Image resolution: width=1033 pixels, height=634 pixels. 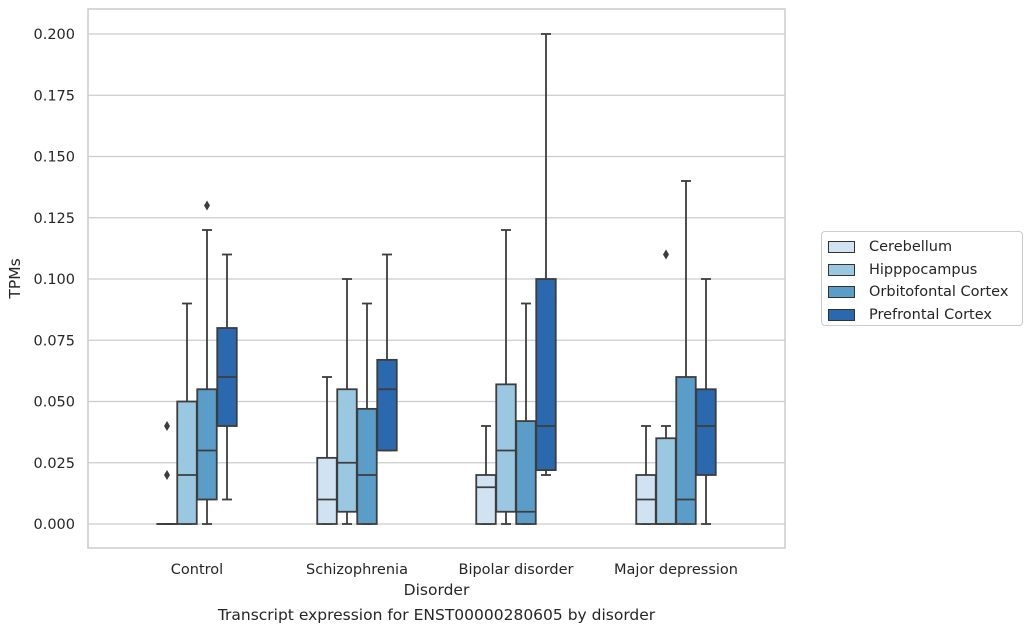 What do you see at coordinates (54, 35) in the screenshot?
I see `y-tick-label: 0.200` at bounding box center [54, 35].